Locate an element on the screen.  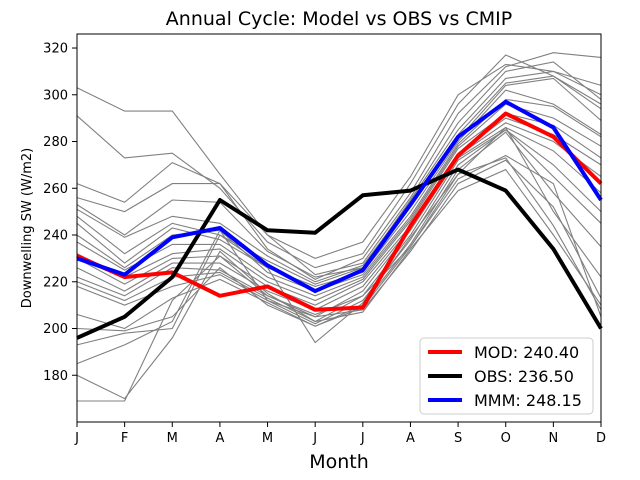
x-tick-label: F is located at coordinates (124, 438).